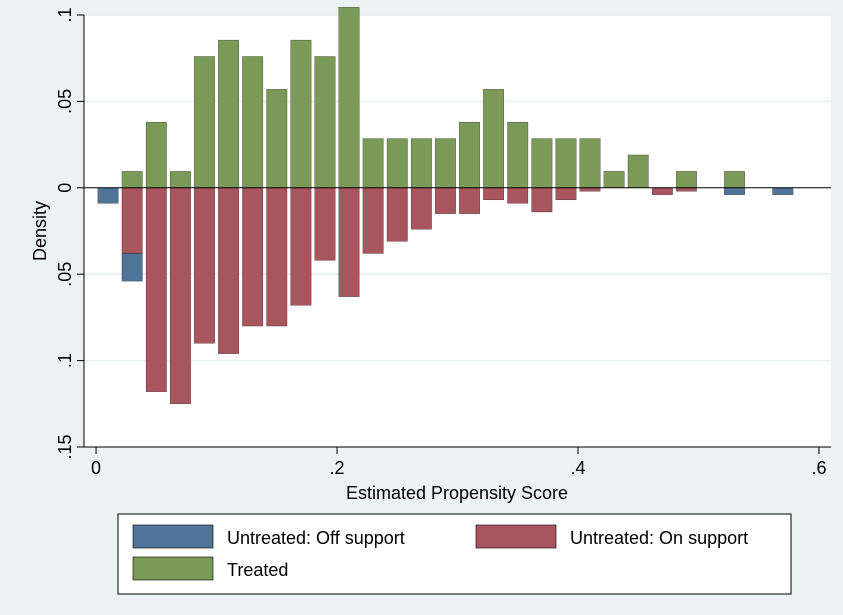 This screenshot has width=843, height=615. Describe the element at coordinates (316, 538) in the screenshot. I see `legend-label-off-support: Untreated: Off support` at that location.